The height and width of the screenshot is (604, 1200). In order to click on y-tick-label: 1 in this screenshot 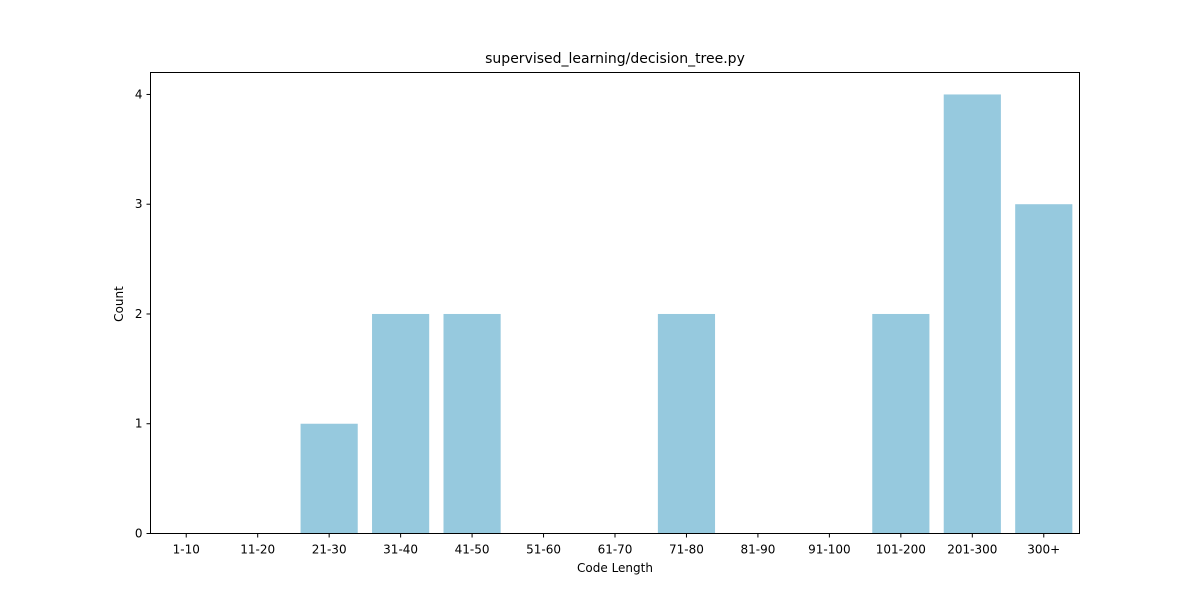, I will do `click(139, 424)`.